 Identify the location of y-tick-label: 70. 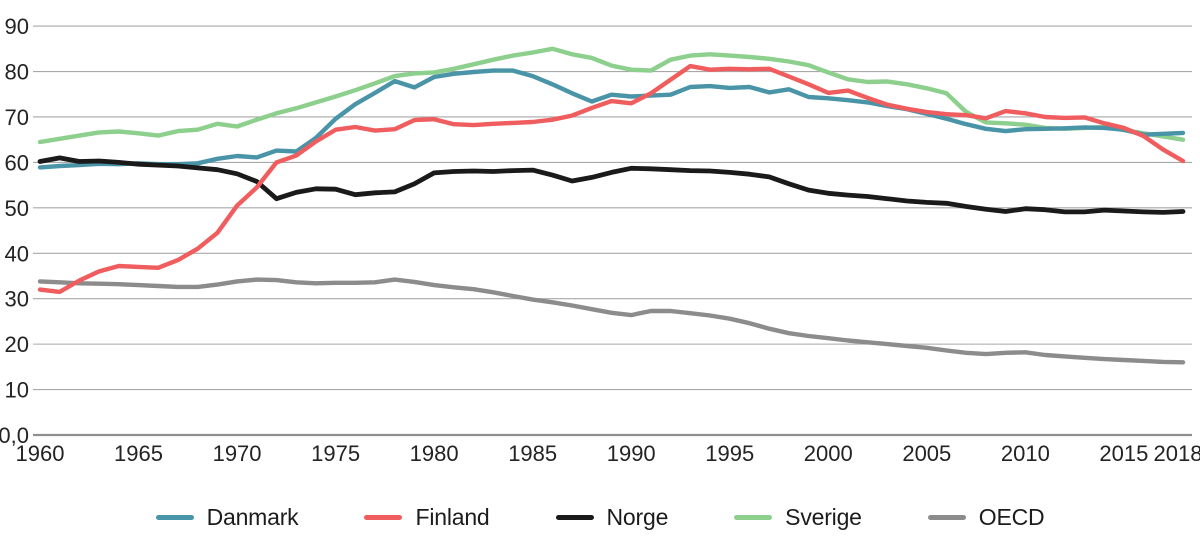
(17, 117).